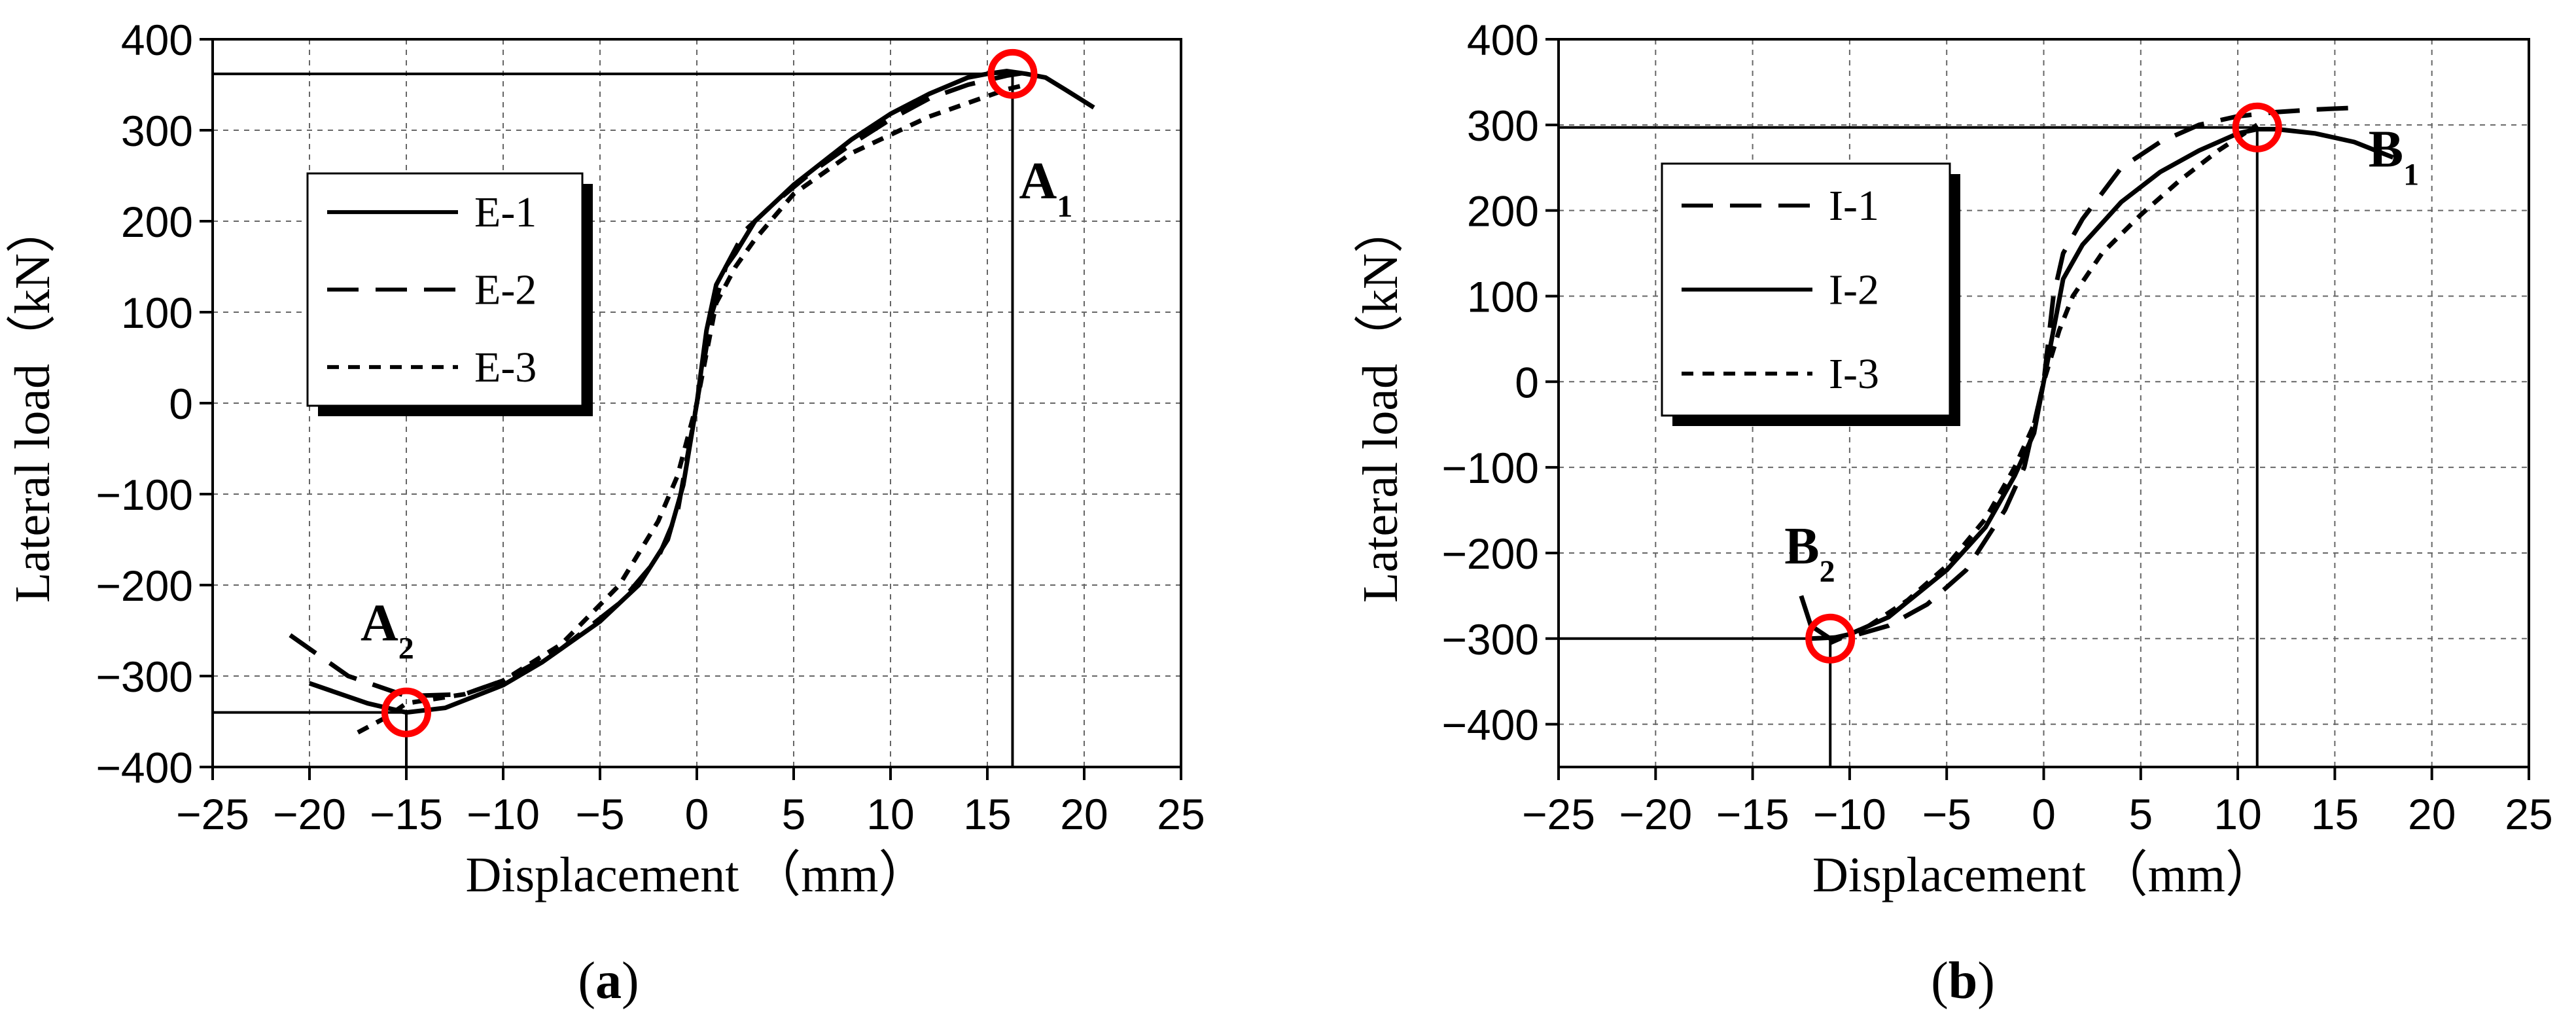 The height and width of the screenshot is (1017, 2576). Describe the element at coordinates (1045, 188) in the screenshot. I see `peak-marker-label: A1` at that location.